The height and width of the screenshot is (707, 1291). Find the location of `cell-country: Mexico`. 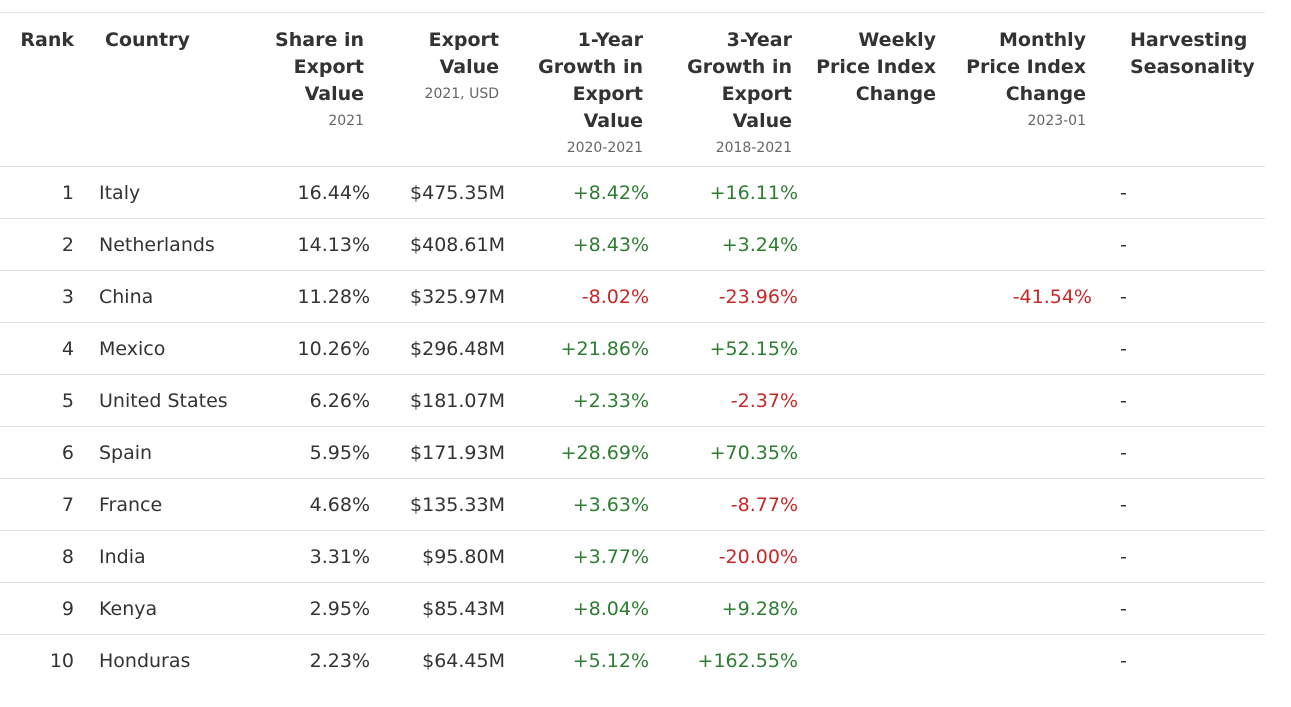

cell-country: Mexico is located at coordinates (132, 348).